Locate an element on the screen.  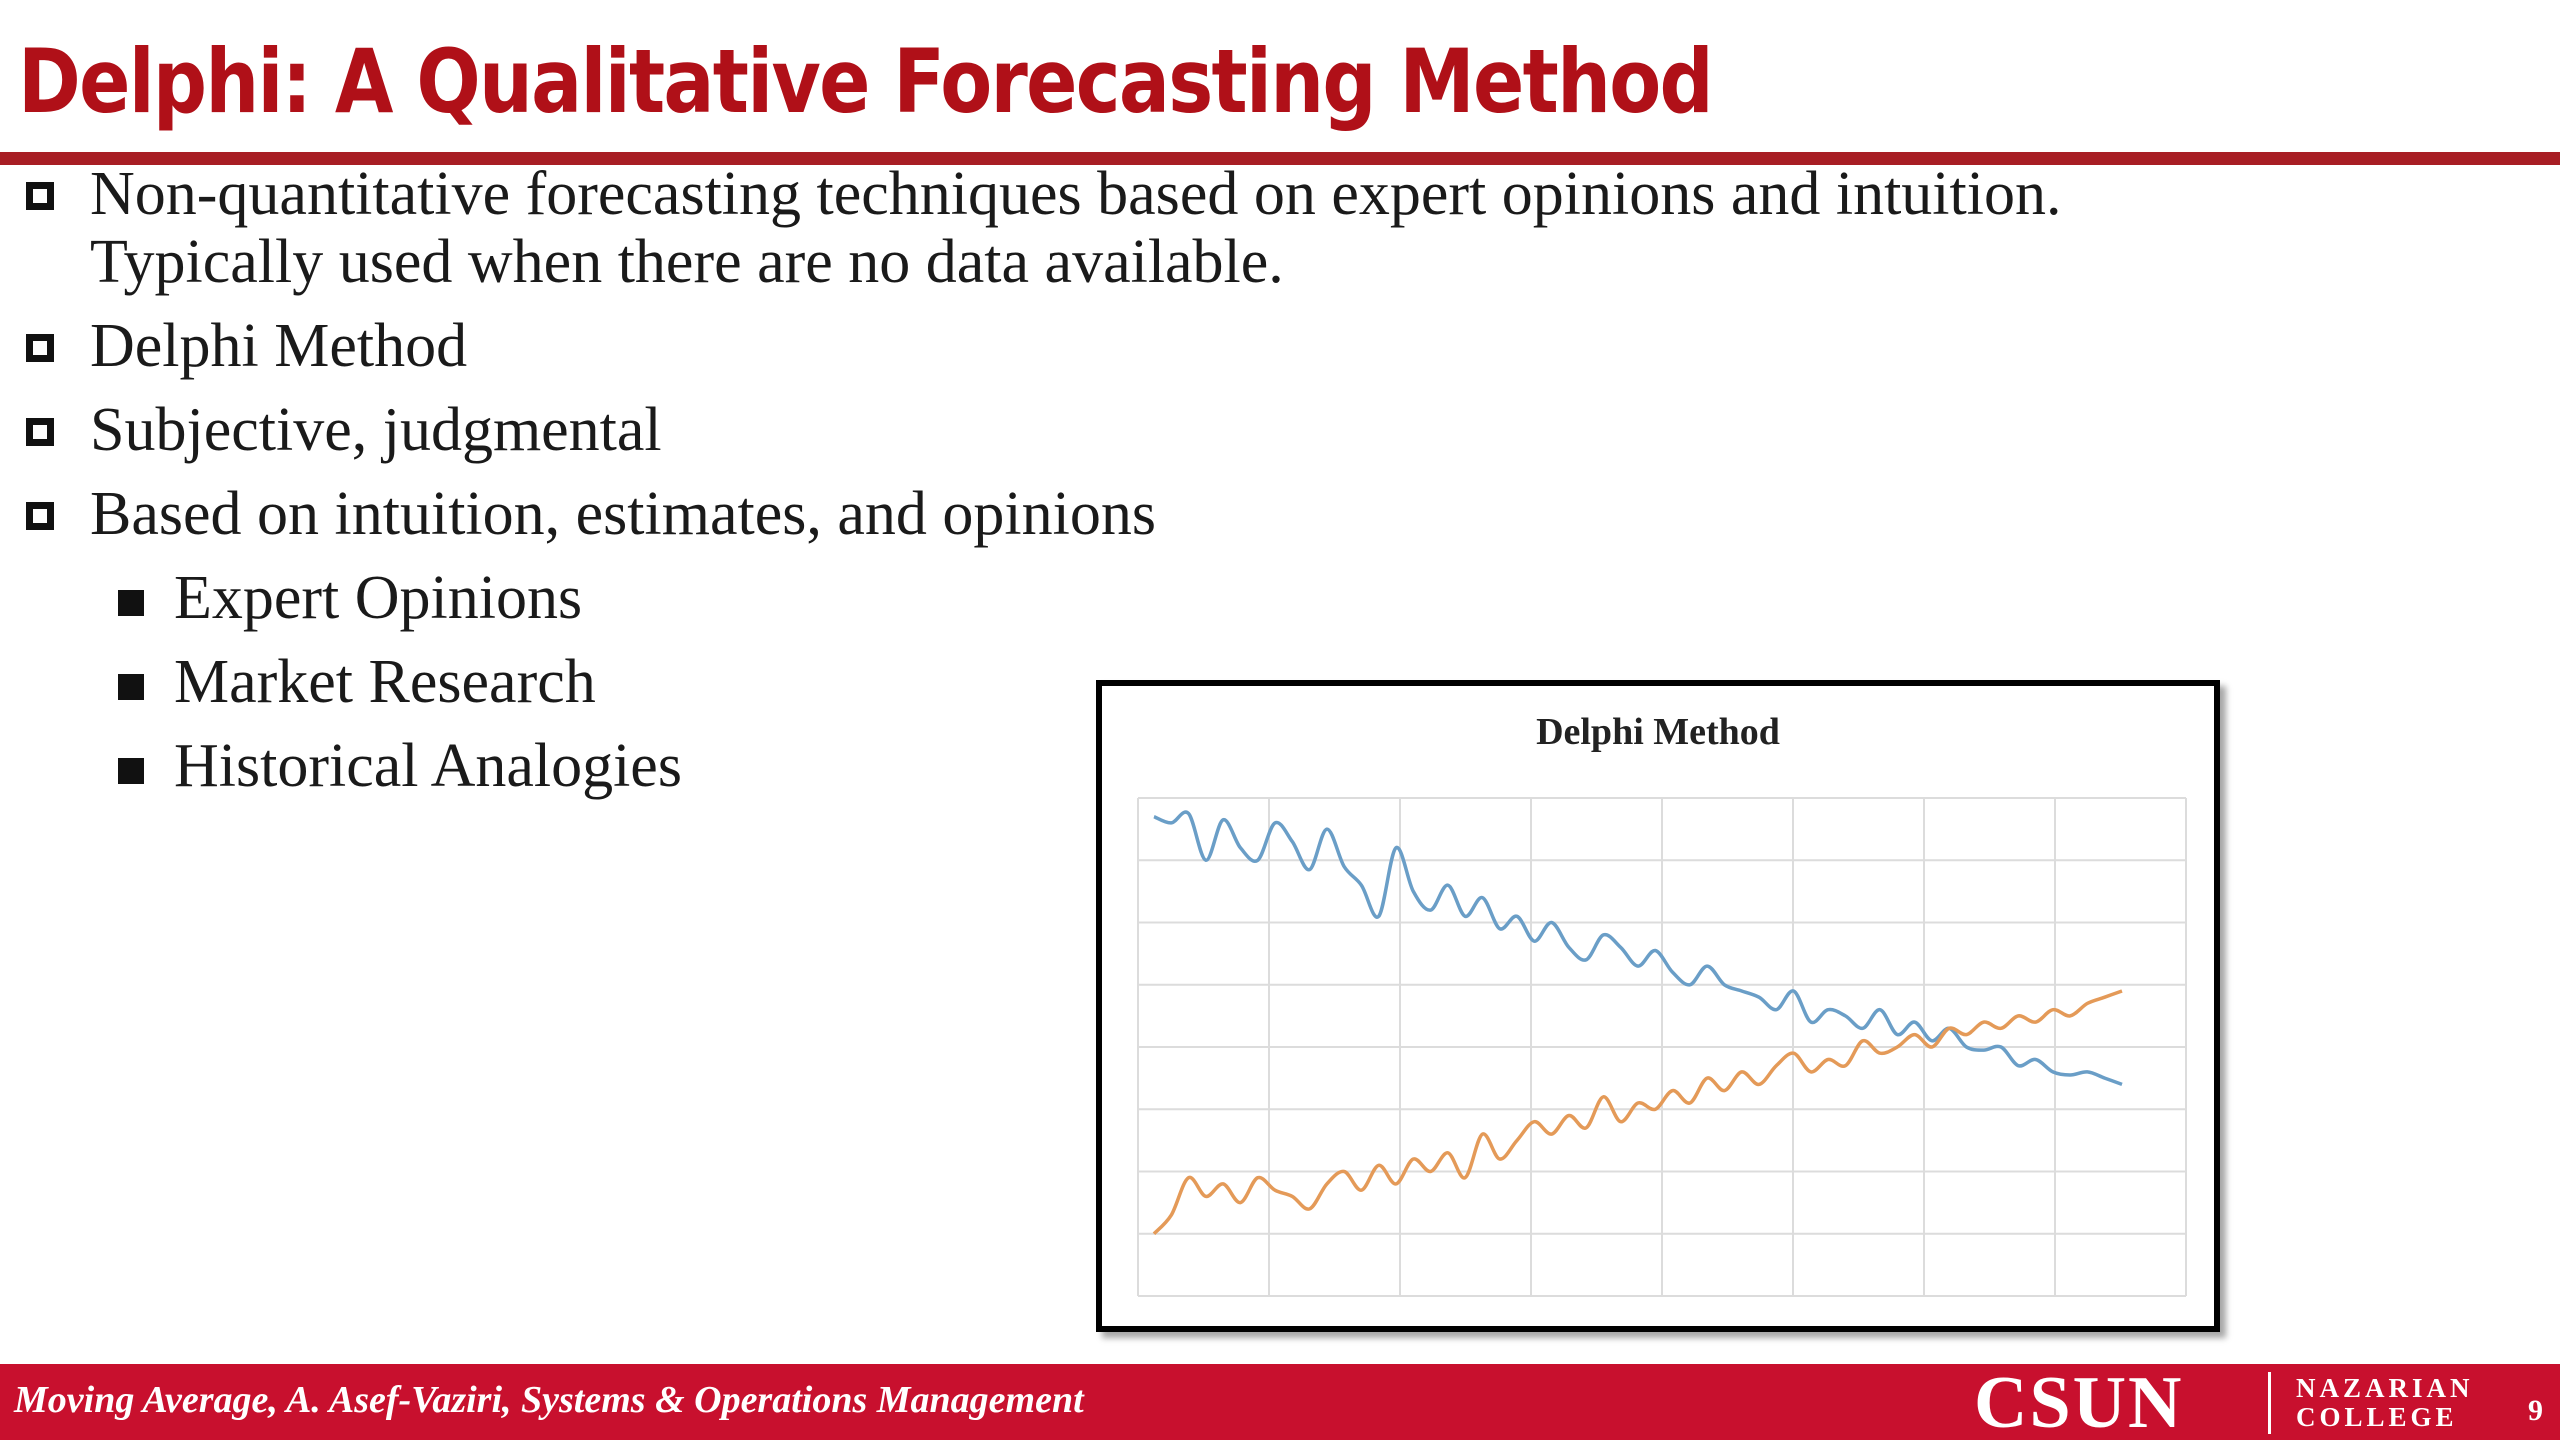
chart-title: Delphi Method is located at coordinates (1658, 732).